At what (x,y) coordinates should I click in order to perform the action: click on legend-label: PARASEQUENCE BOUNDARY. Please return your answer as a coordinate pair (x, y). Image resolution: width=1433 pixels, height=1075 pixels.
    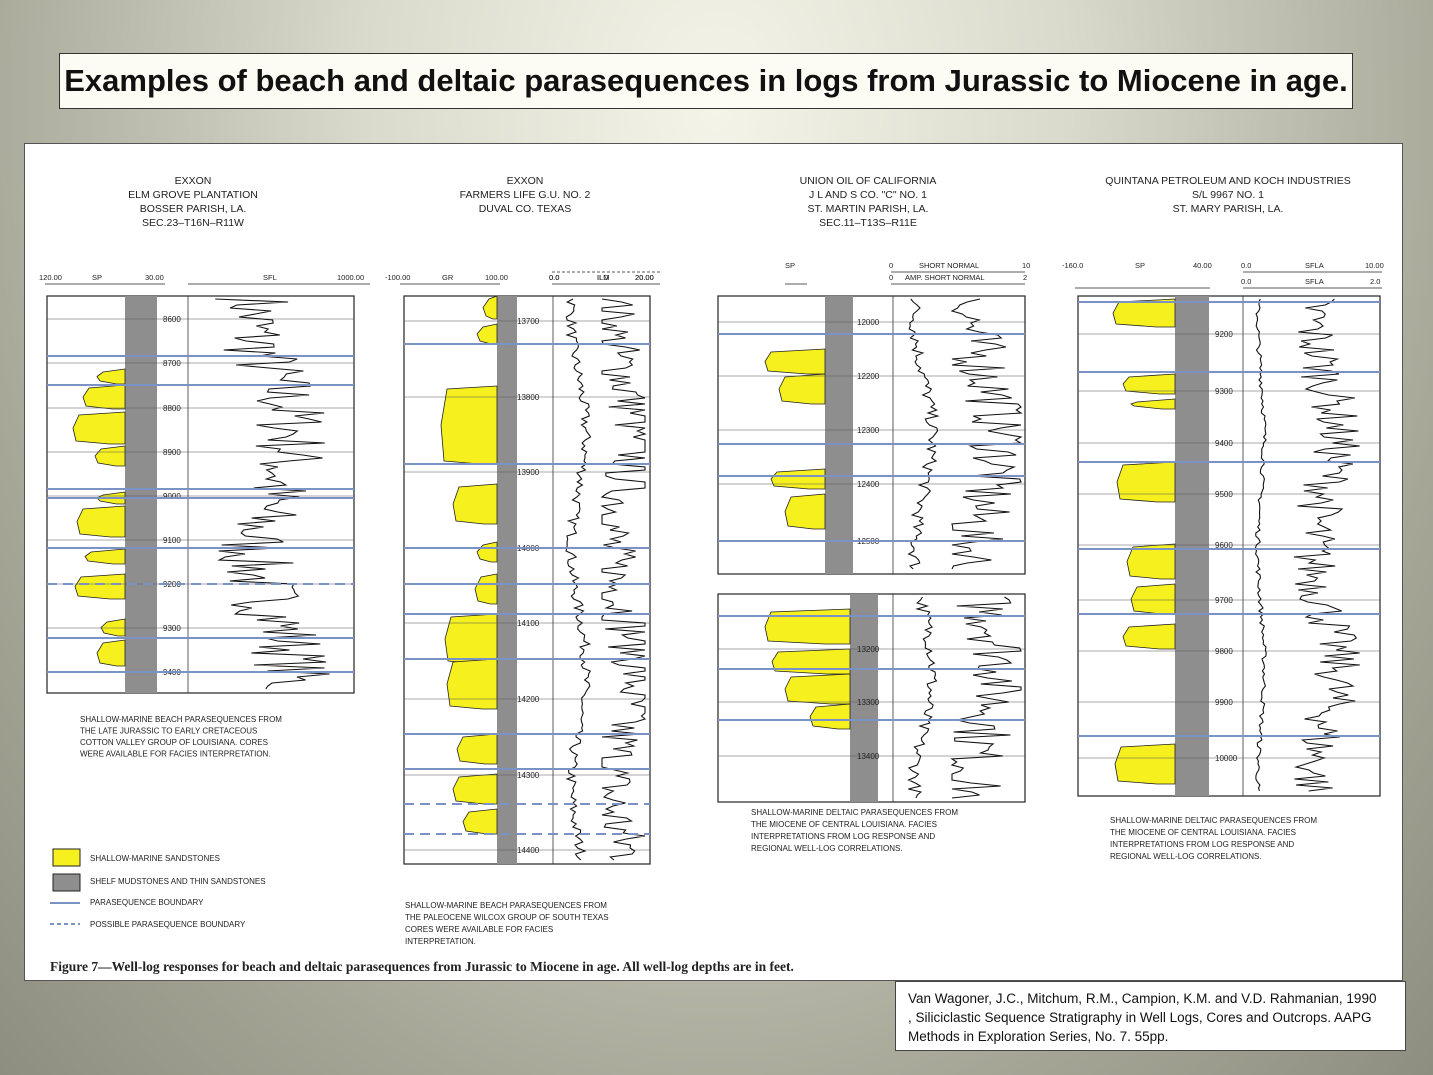
    Looking at the image, I should click on (147, 902).